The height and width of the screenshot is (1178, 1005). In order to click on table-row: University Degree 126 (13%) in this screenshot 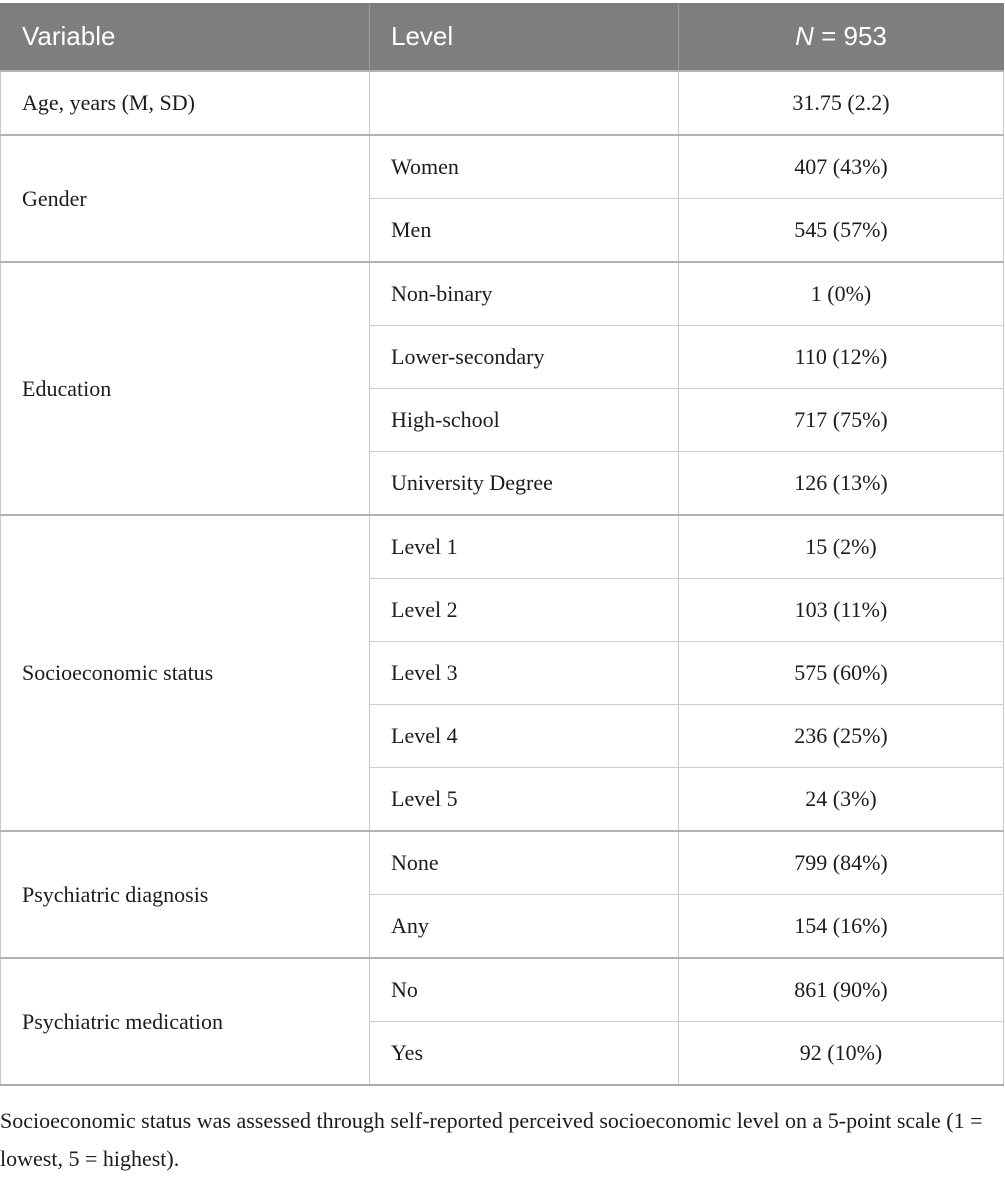, I will do `click(502, 483)`.